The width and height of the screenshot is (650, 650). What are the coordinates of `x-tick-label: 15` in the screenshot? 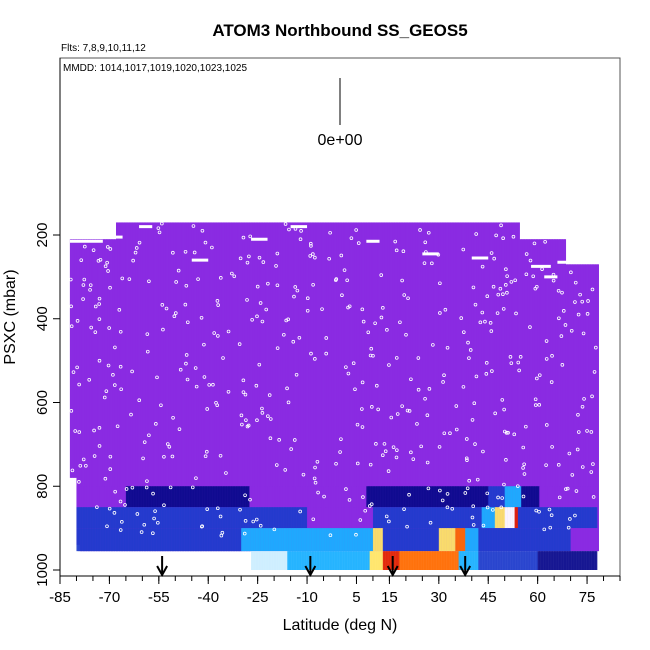 It's located at (389, 597).